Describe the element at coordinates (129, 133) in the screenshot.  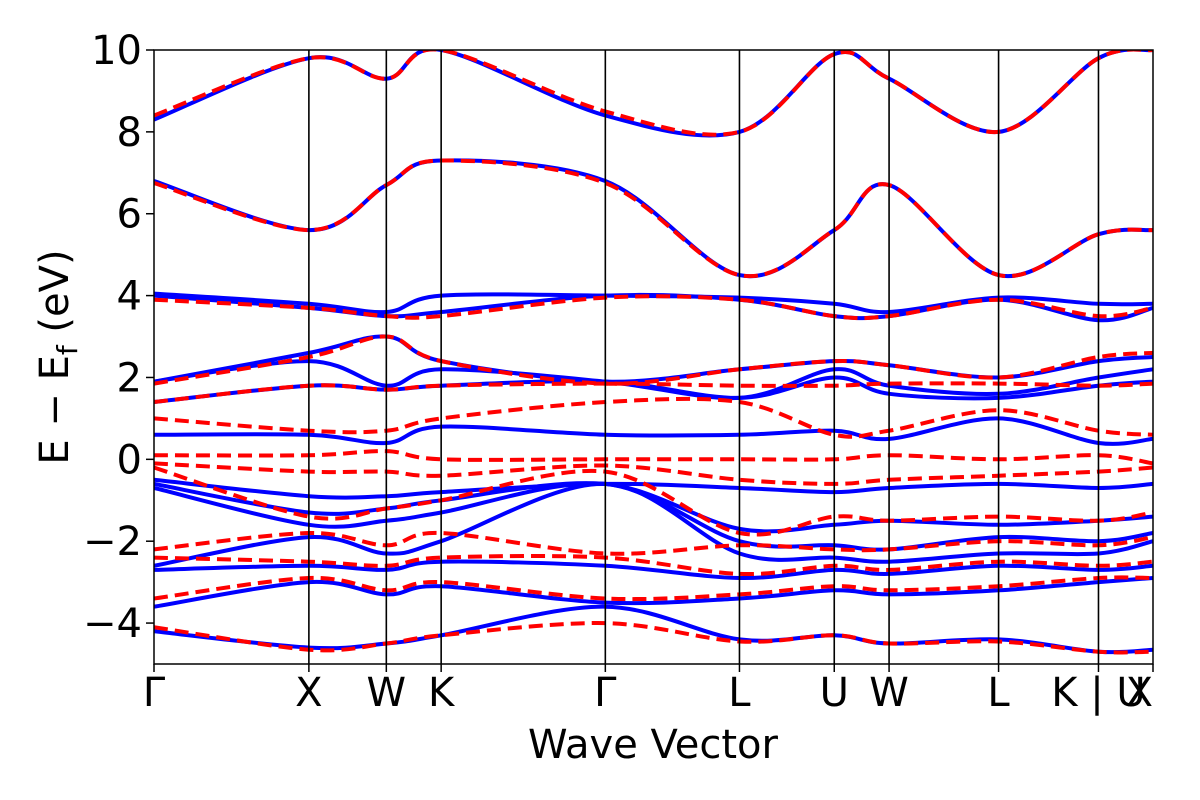
I see `y-tick-label: 8` at that location.